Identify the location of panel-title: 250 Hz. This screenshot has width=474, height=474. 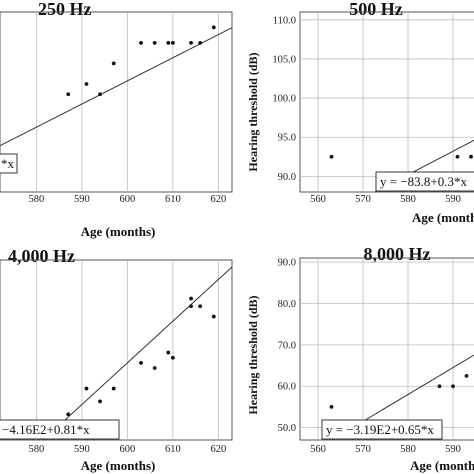
(65, 9).